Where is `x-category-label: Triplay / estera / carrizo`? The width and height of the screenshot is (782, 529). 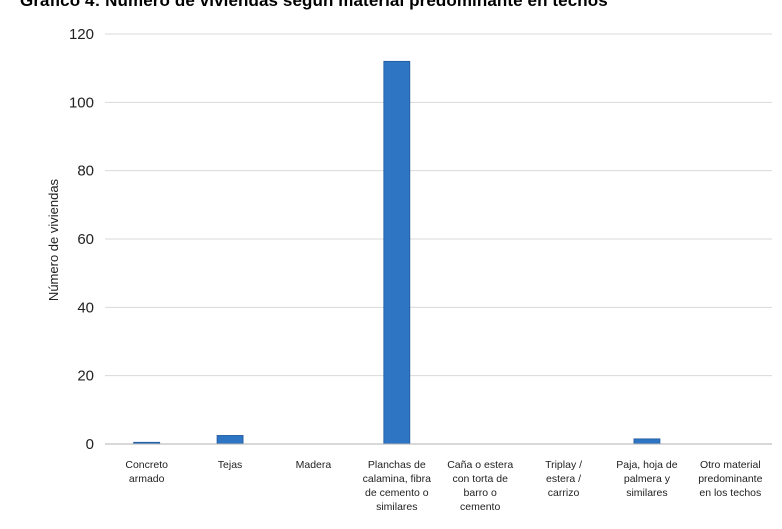 x-category-label: Triplay / estera / carrizo is located at coordinates (563, 479).